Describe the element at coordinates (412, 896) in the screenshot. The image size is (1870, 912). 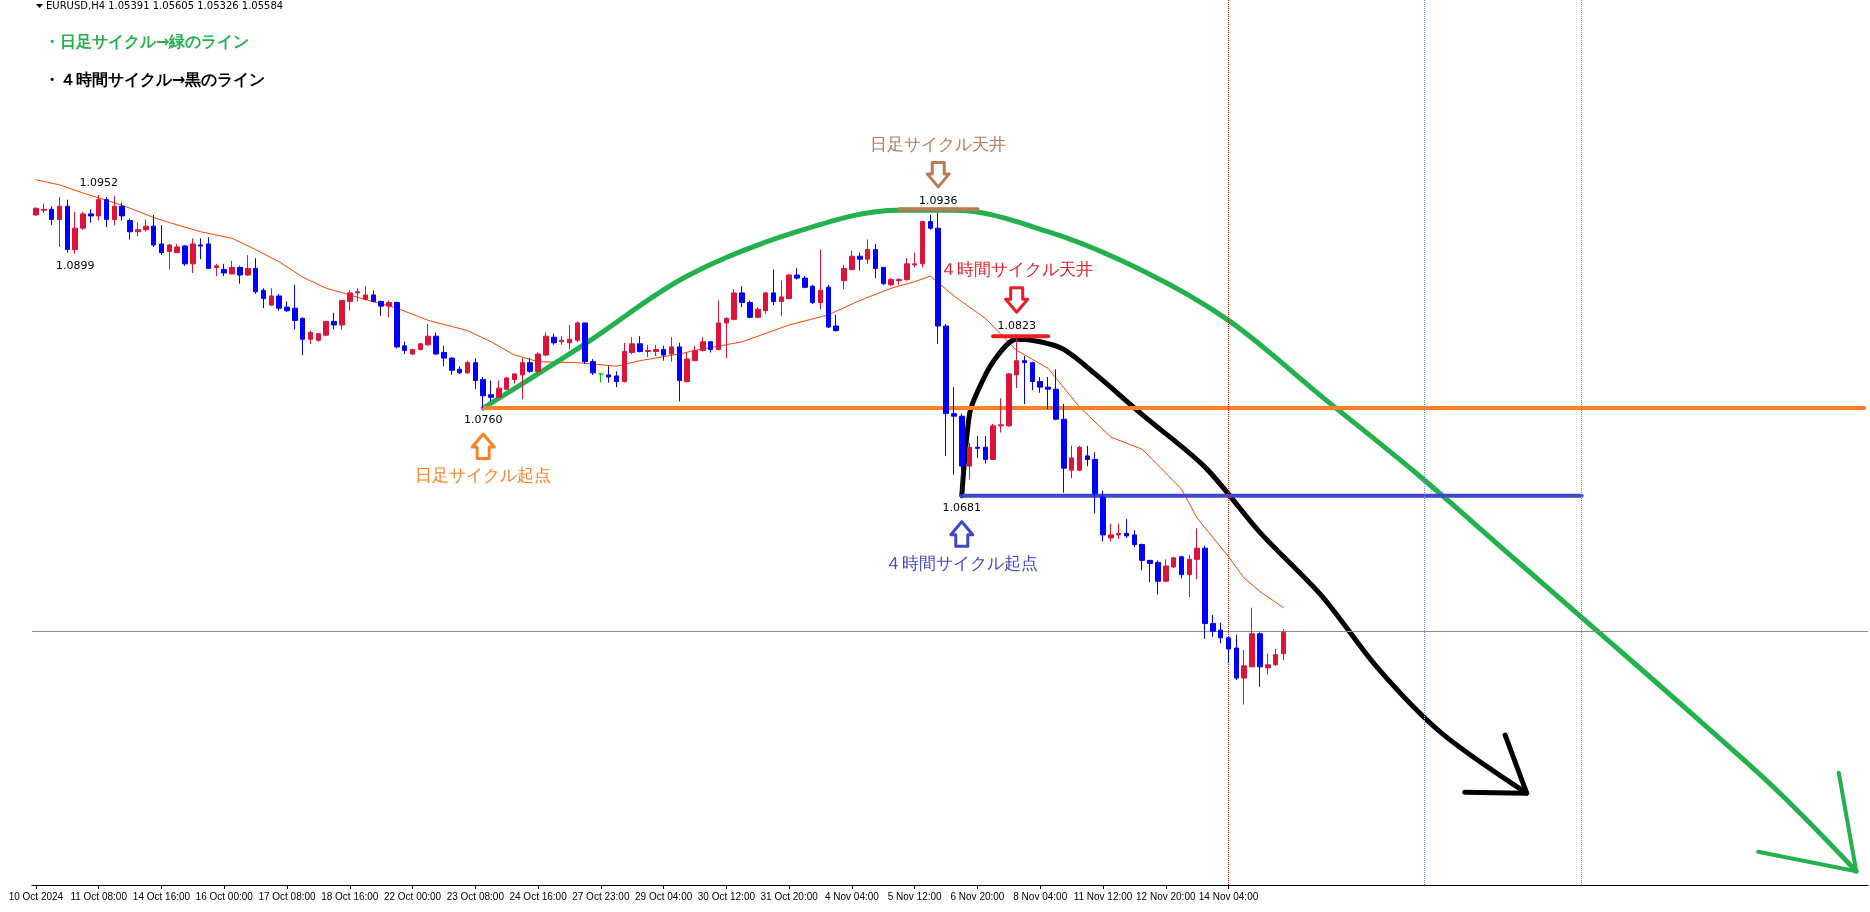
I see `x-tick-label: 22 Oct 00:00` at that location.